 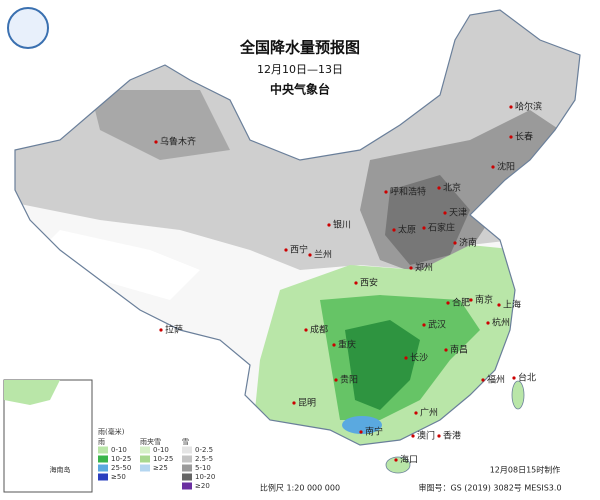 What do you see at coordinates (452, 188) in the screenshot?
I see `city-label: 北京` at bounding box center [452, 188].